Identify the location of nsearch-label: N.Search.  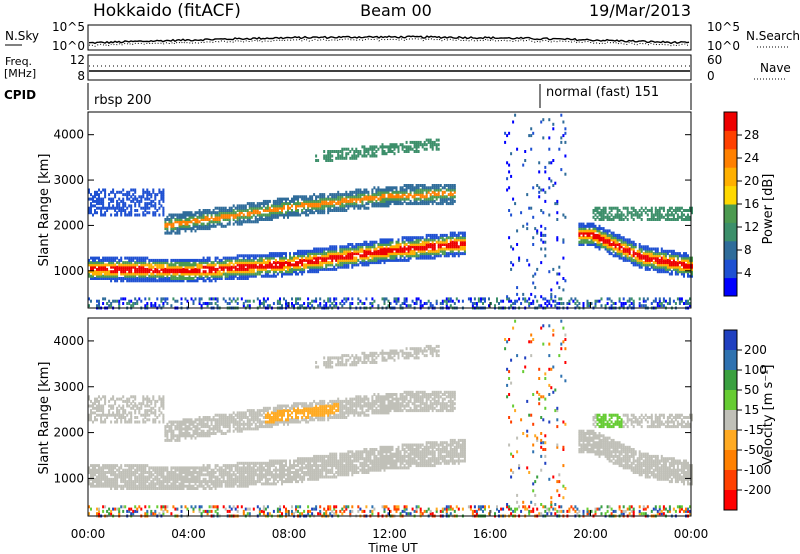
(773, 36).